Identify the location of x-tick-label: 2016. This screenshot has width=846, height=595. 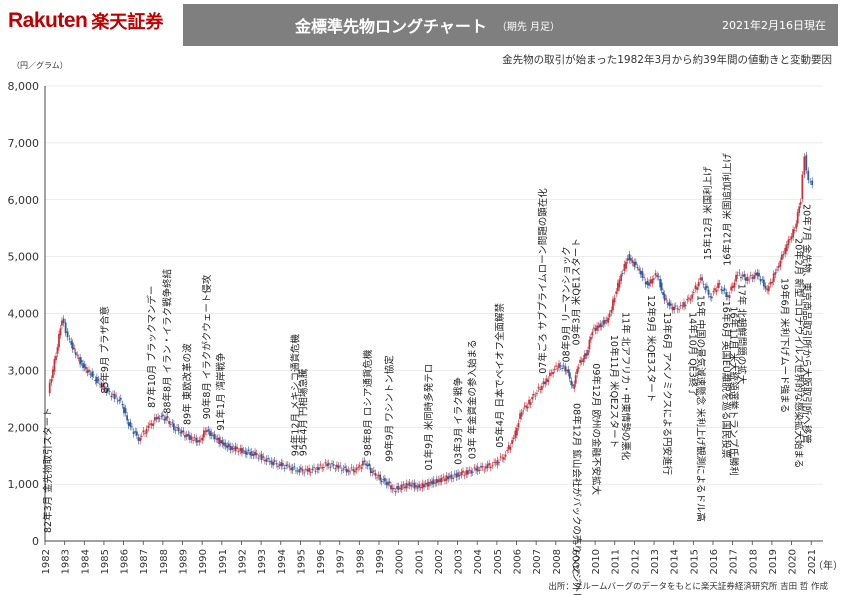
(714, 561).